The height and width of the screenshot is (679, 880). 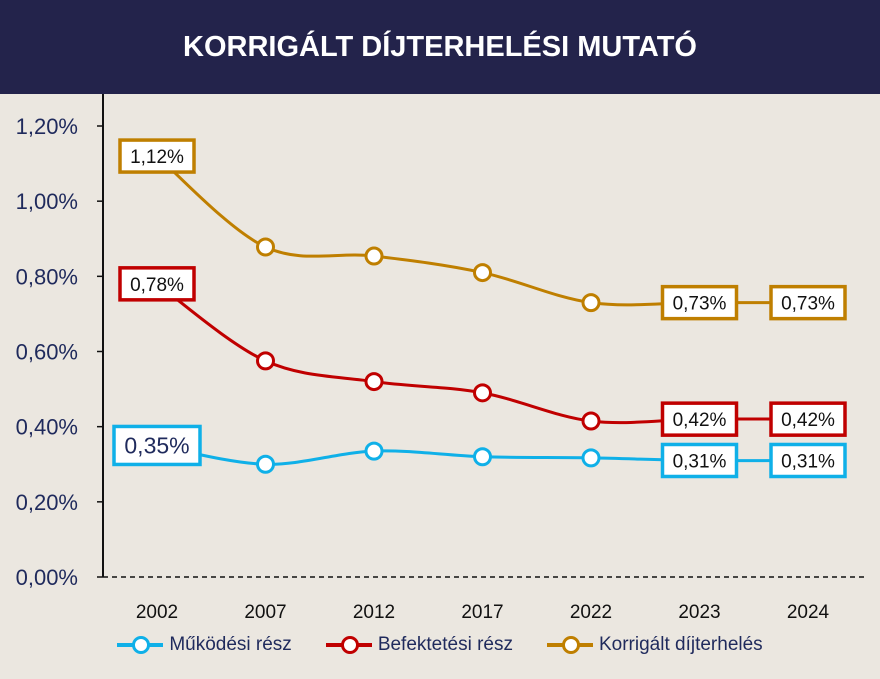 I want to click on y-tick-label: 0,40%, so click(x=47, y=427).